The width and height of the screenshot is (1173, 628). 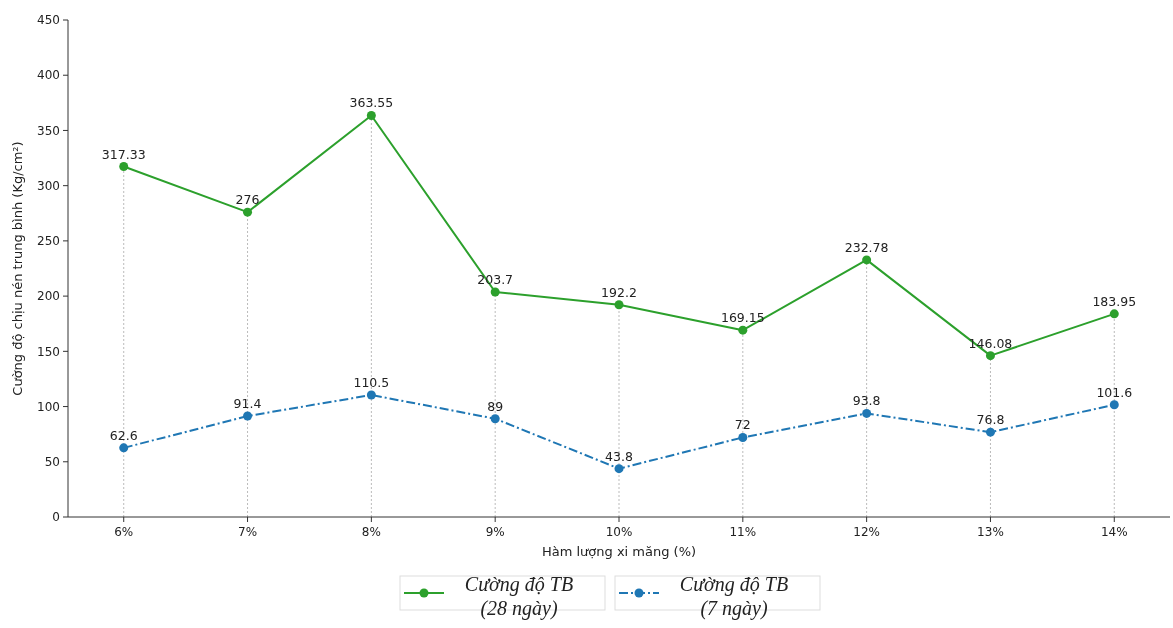 What do you see at coordinates (866, 247) in the screenshot?
I see `data-label: 232.78` at bounding box center [866, 247].